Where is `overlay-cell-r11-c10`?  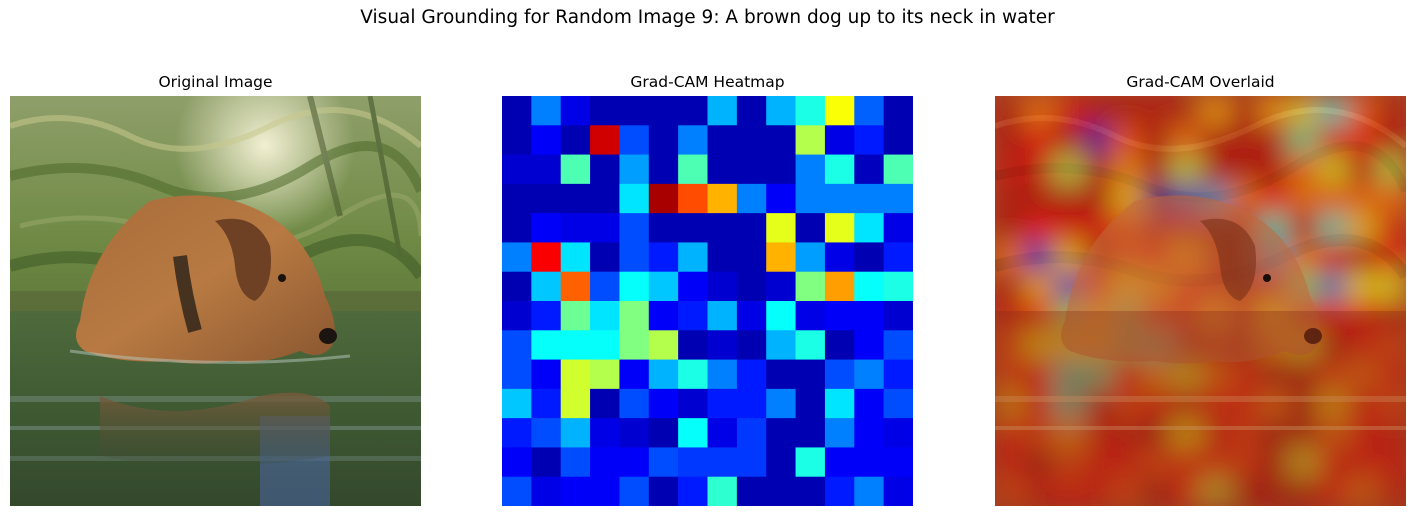 overlay-cell-r11-c10 is located at coordinates (1303, 433).